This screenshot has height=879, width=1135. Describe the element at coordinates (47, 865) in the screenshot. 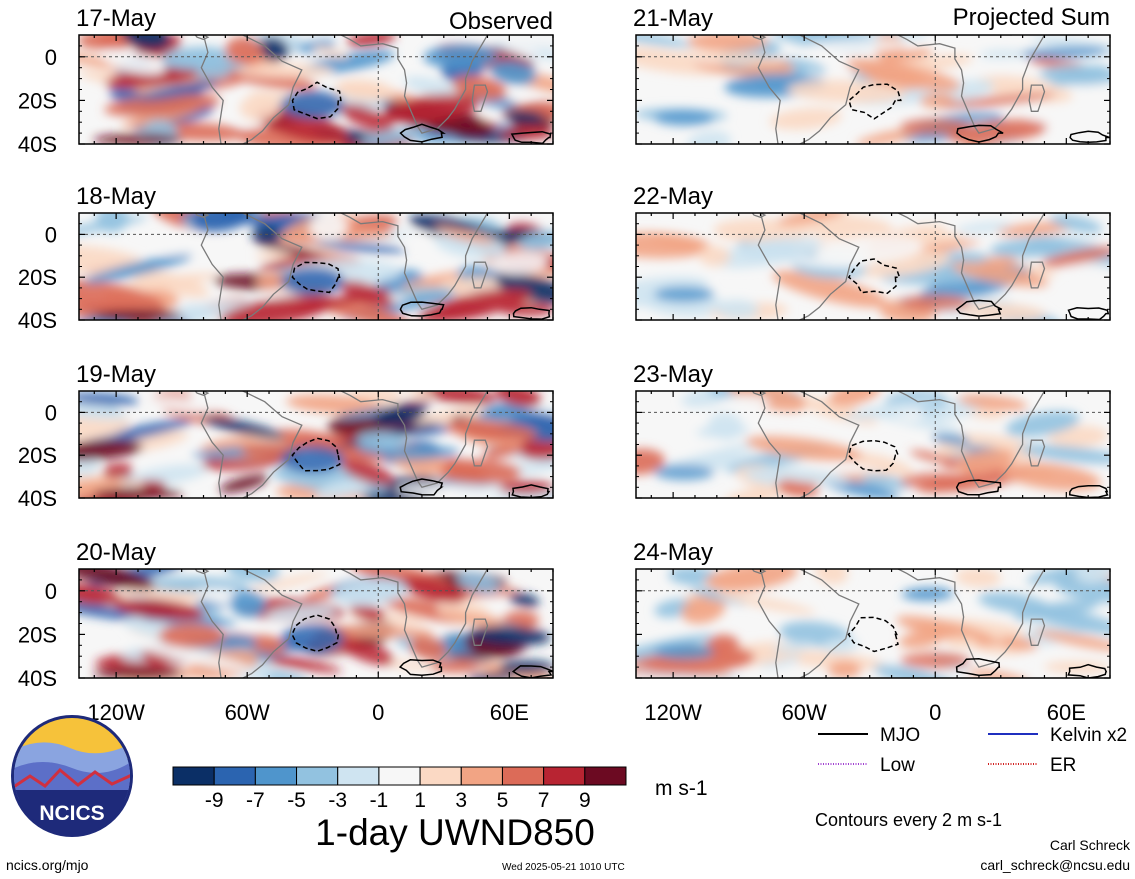

I see `footer-url: ncics.org/mjo` at that location.